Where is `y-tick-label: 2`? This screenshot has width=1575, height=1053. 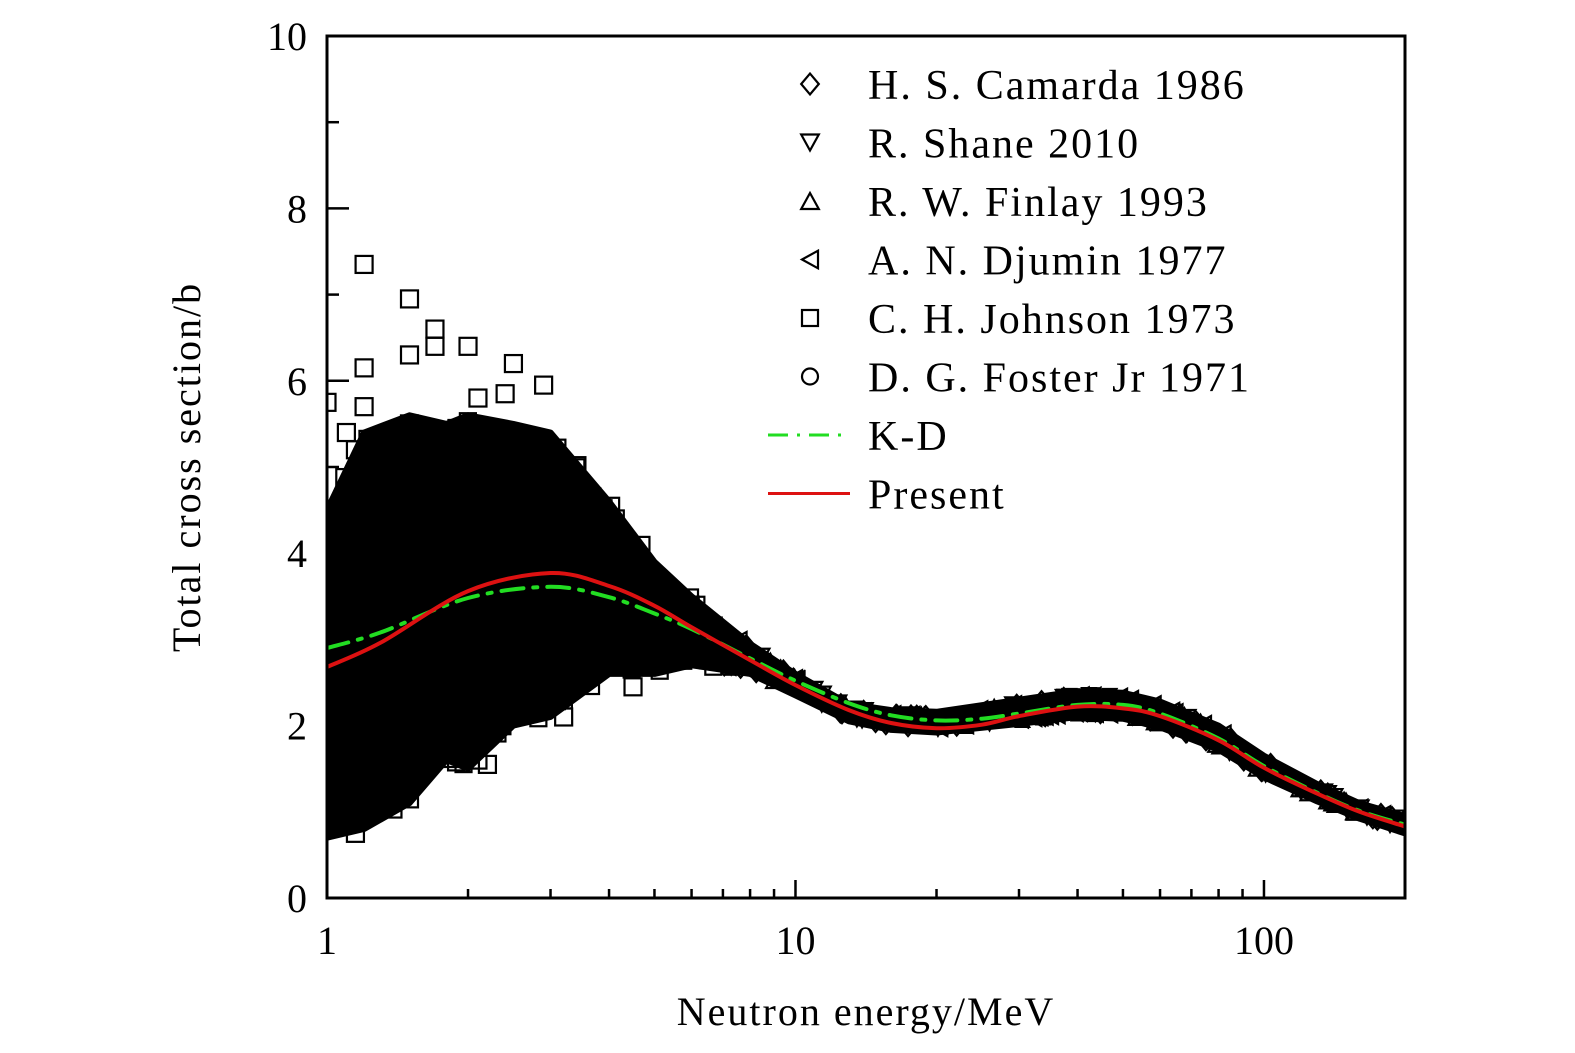
y-tick-label: 2 is located at coordinates (297, 726).